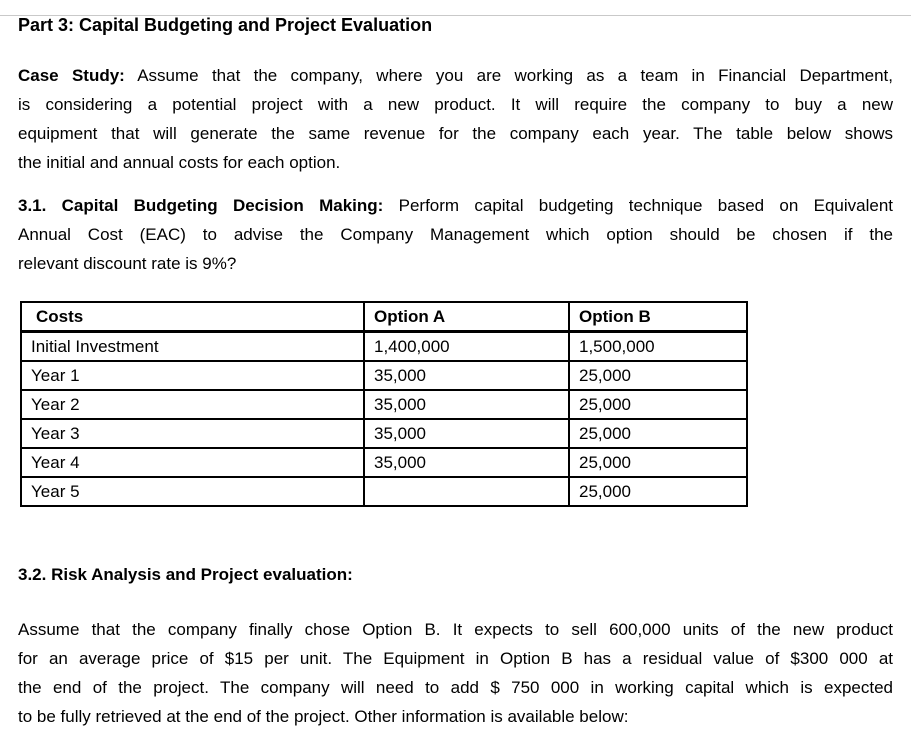  What do you see at coordinates (192, 375) in the screenshot?
I see `cell-label: Year 1` at bounding box center [192, 375].